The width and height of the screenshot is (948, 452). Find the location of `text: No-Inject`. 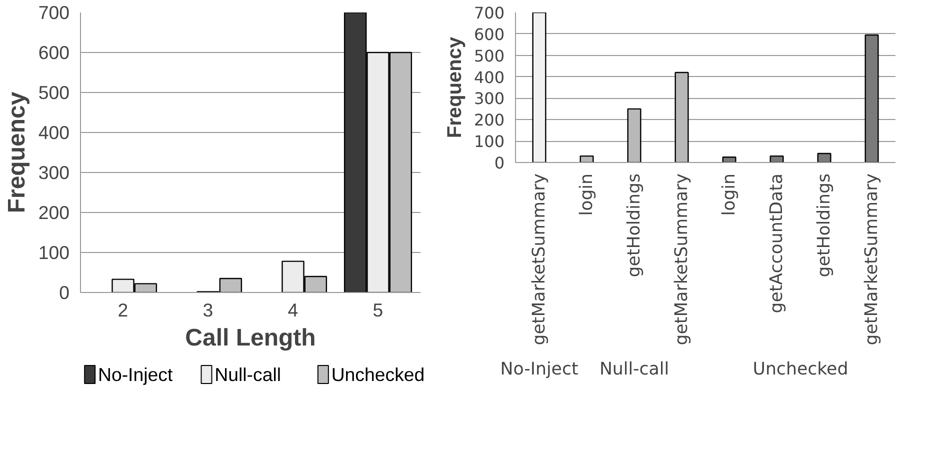

text: No-Inject is located at coordinates (539, 370).